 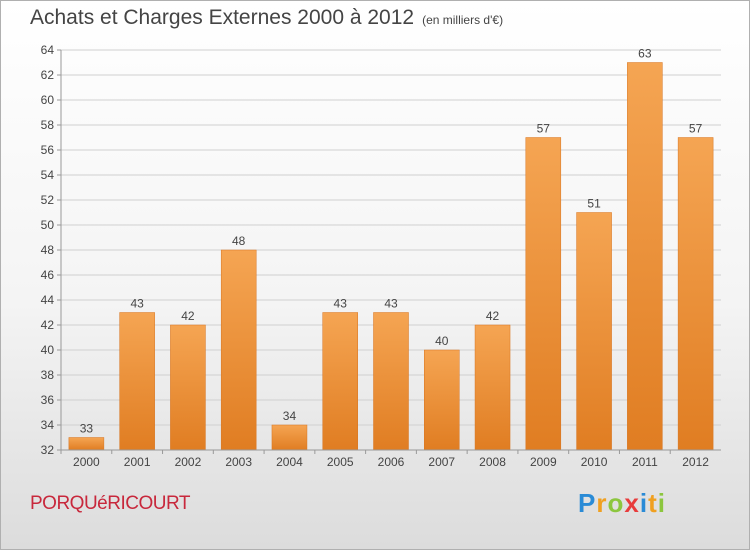 What do you see at coordinates (290, 416) in the screenshot?
I see `value-label-2004: 34` at bounding box center [290, 416].